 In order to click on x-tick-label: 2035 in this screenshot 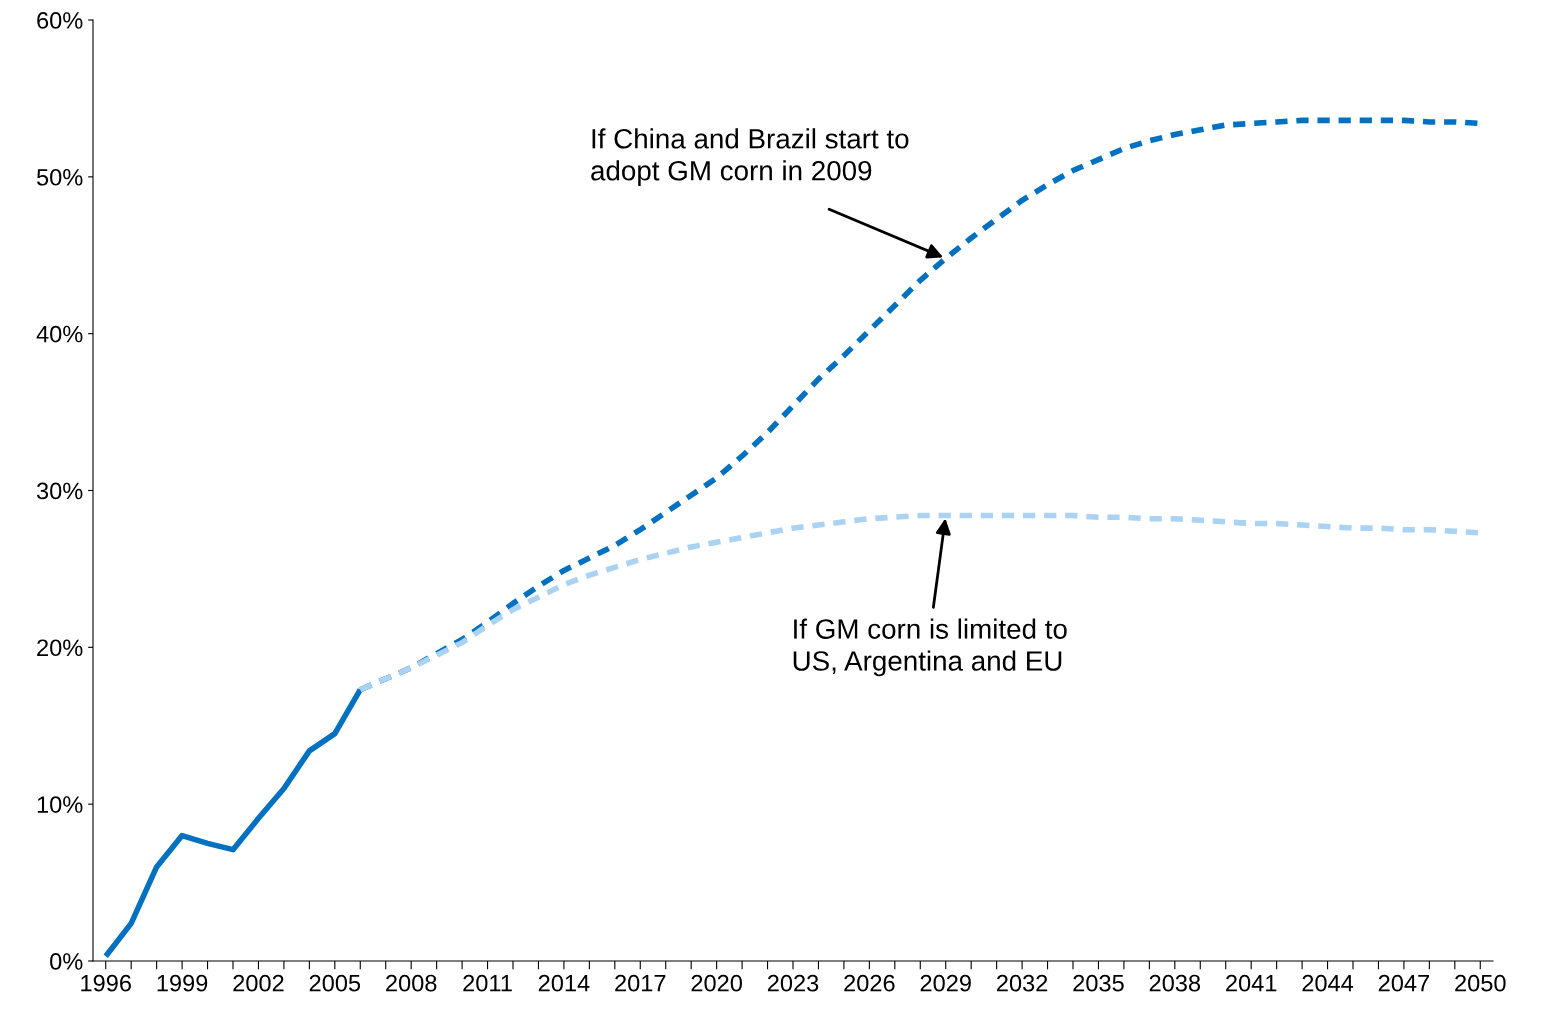, I will do `click(1098, 983)`.